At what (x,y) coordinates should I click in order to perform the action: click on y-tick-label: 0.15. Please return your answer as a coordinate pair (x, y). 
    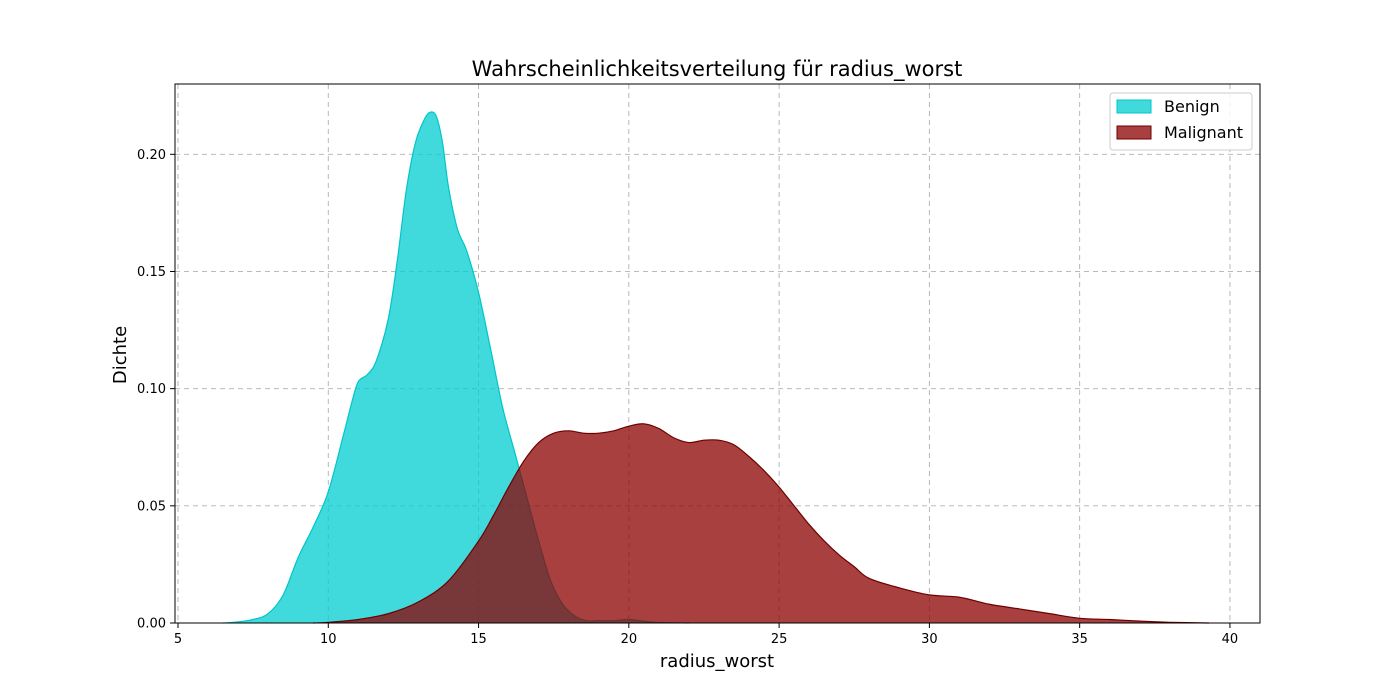
    Looking at the image, I should click on (151, 272).